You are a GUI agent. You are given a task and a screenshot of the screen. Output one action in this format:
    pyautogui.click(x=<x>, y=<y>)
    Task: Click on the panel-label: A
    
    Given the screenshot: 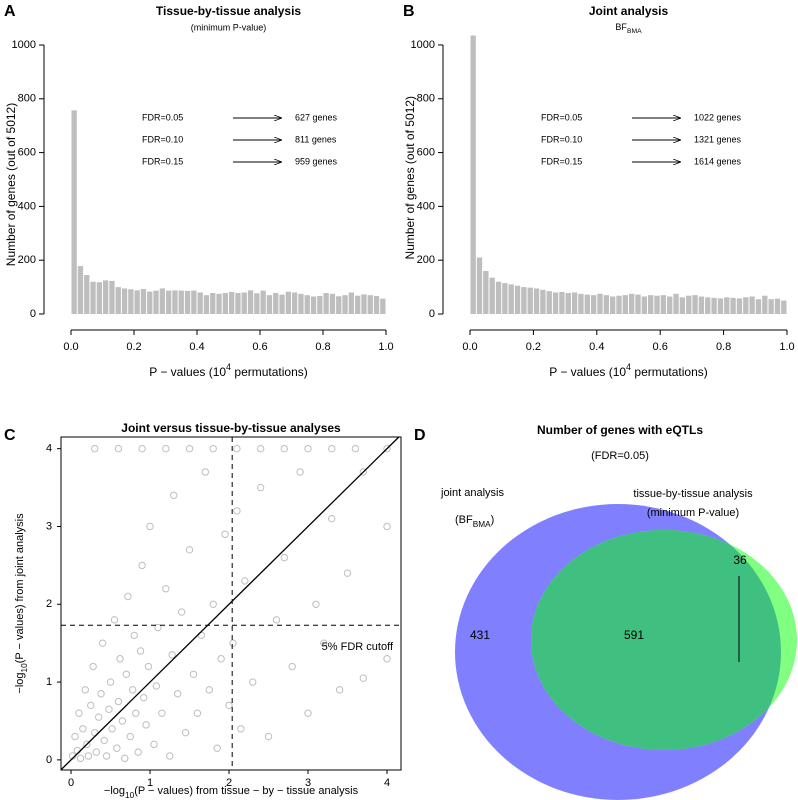 What is the action you would take?
    pyautogui.click(x=10, y=11)
    